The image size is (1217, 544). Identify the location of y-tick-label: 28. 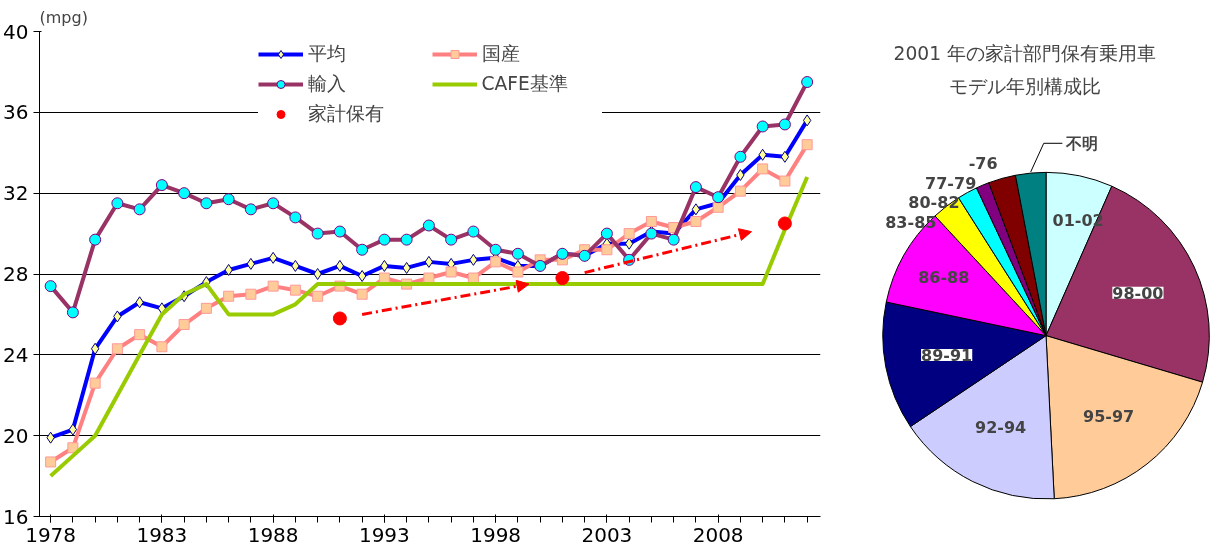
(16, 274).